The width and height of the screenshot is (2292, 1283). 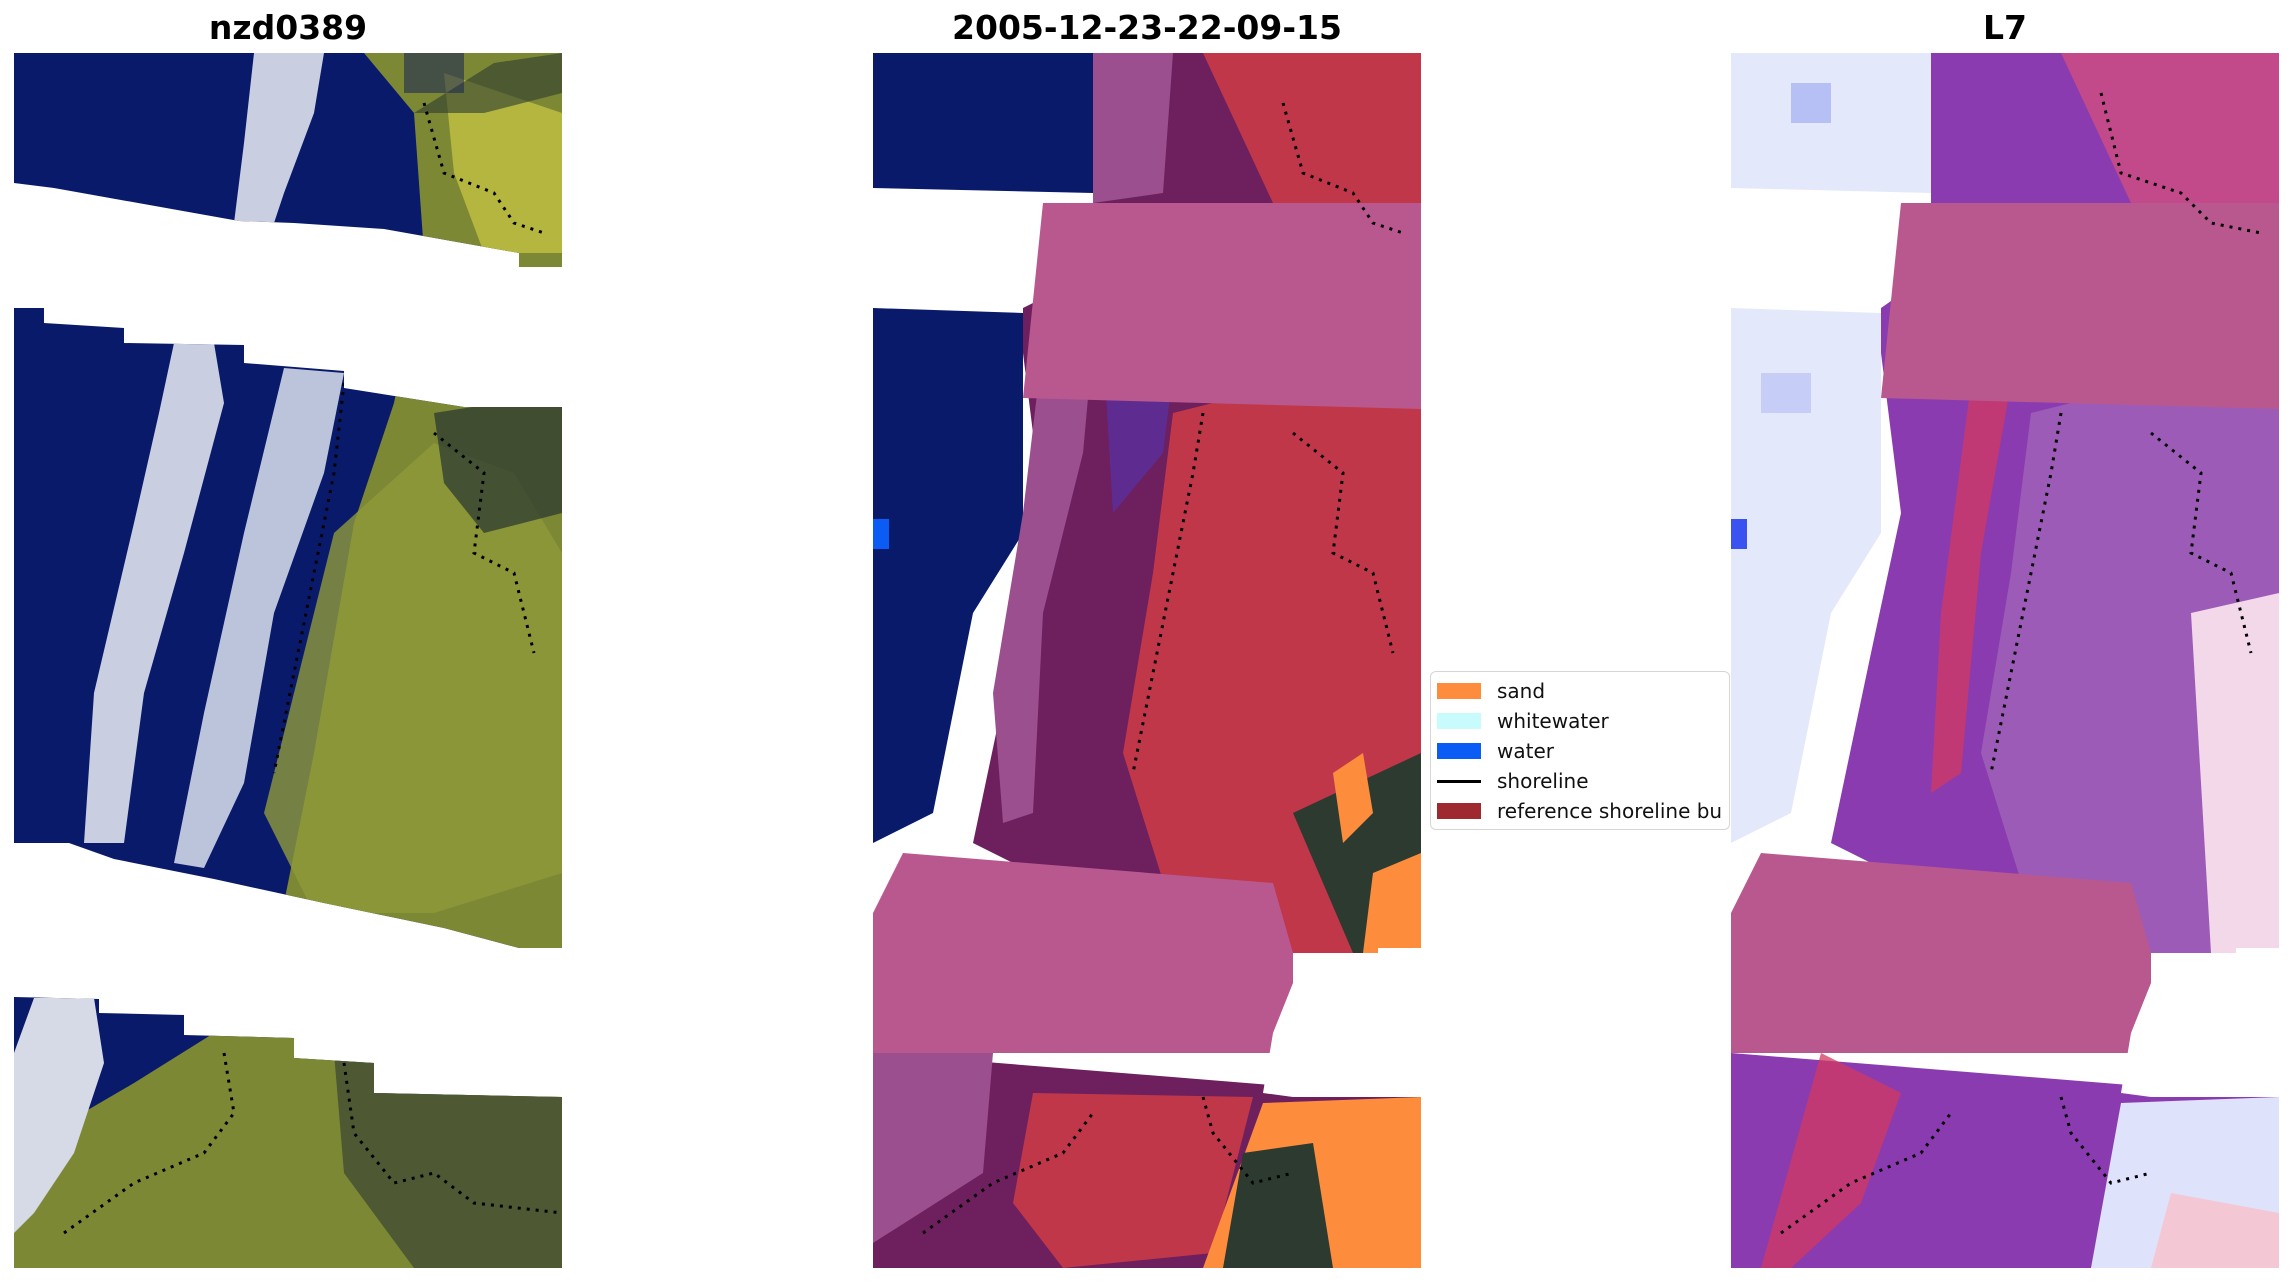 What do you see at coordinates (1553, 721) in the screenshot?
I see `legend-label-whitewater: whitewater` at bounding box center [1553, 721].